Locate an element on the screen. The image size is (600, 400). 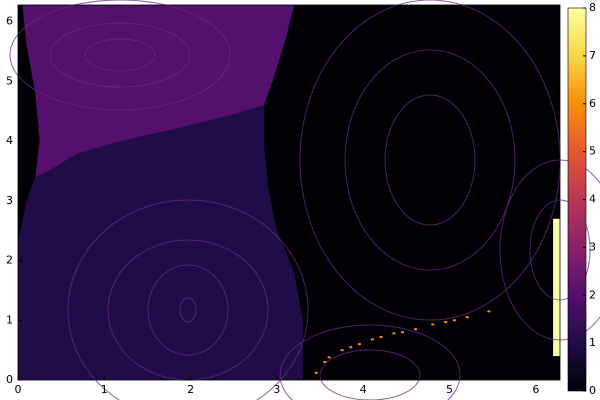
colorbar-tick-label: 6 is located at coordinates (592, 103).